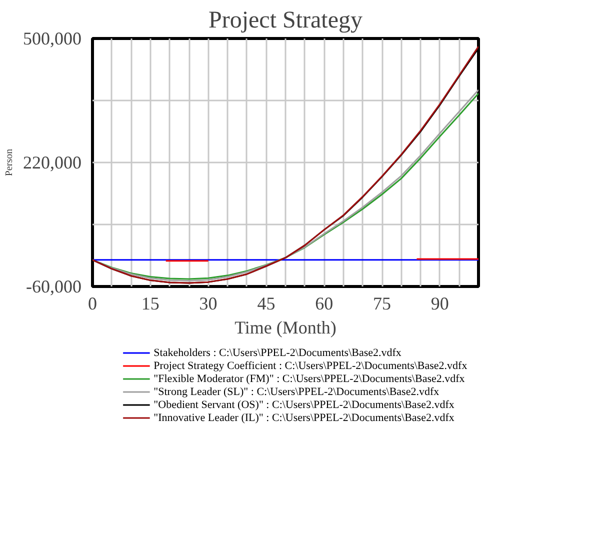 This screenshot has height=540, width=599. What do you see at coordinates (266, 304) in the screenshot?
I see `x-tick-label: 45` at bounding box center [266, 304].